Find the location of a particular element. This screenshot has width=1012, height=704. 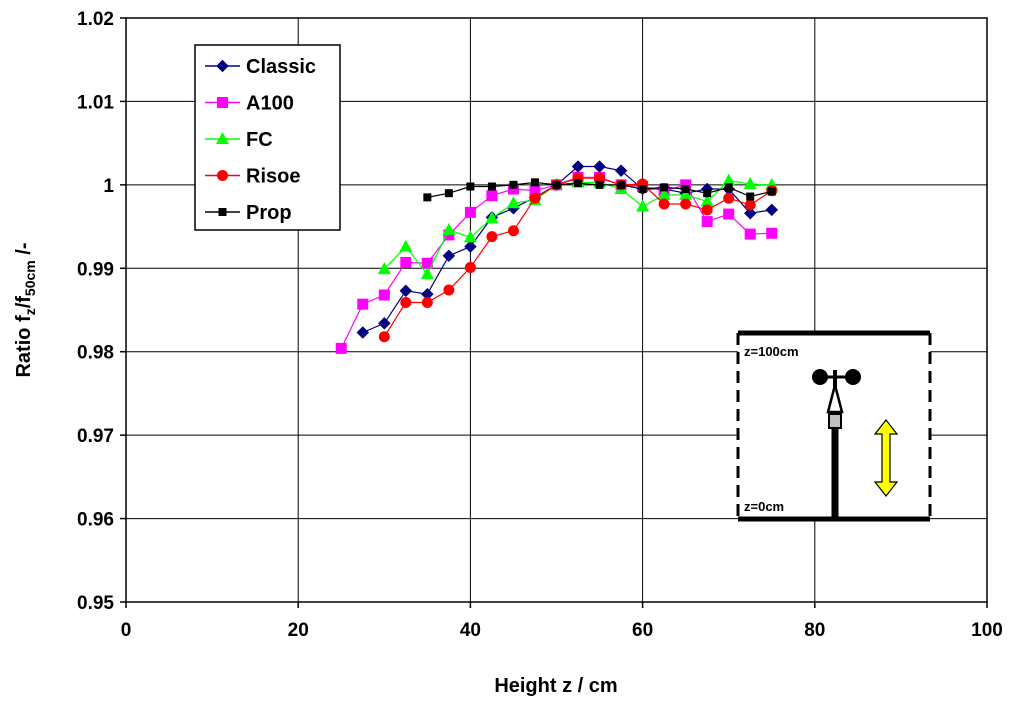

inset-up-down-arrow-icon is located at coordinates (886, 458).